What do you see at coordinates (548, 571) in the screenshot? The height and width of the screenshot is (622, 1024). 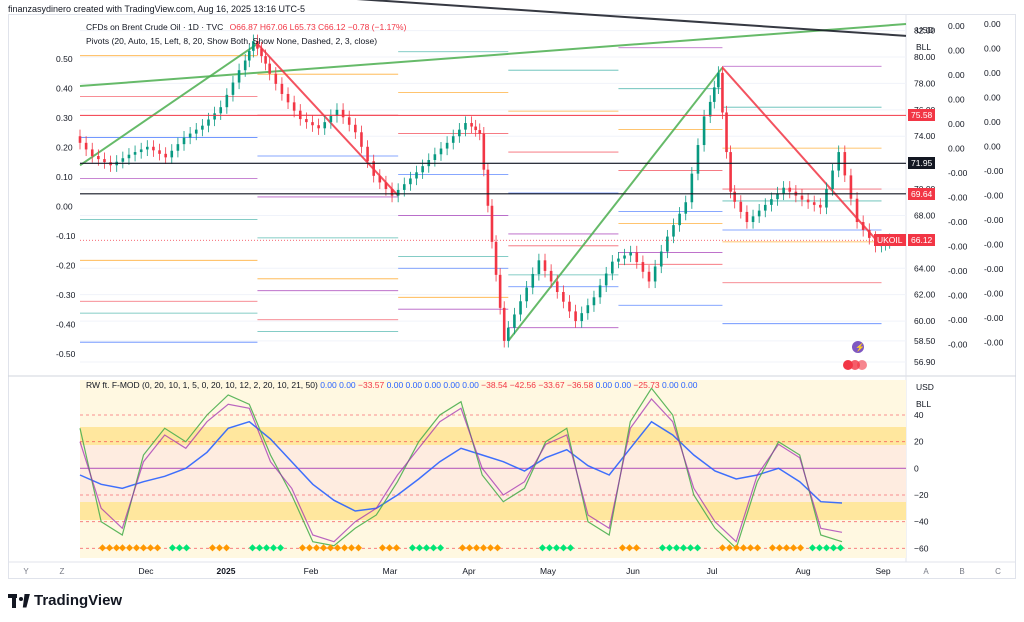 I see `time-label: May` at bounding box center [548, 571].